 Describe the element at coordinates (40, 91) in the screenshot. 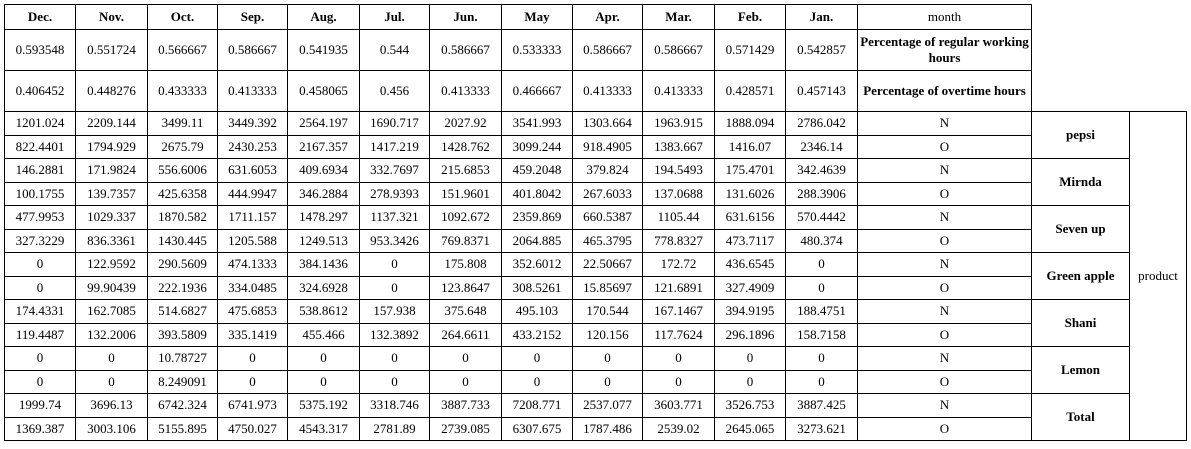

I see `value-cell: 0.406452` at that location.